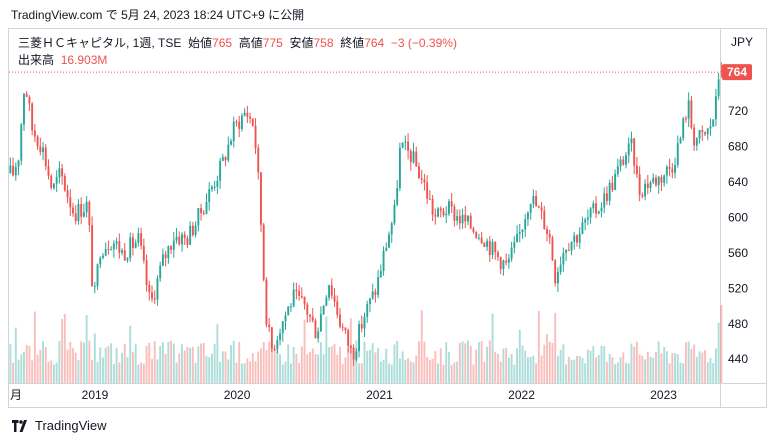 This screenshot has height=445, width=776. I want to click on last-price-label: 764, so click(737, 72).